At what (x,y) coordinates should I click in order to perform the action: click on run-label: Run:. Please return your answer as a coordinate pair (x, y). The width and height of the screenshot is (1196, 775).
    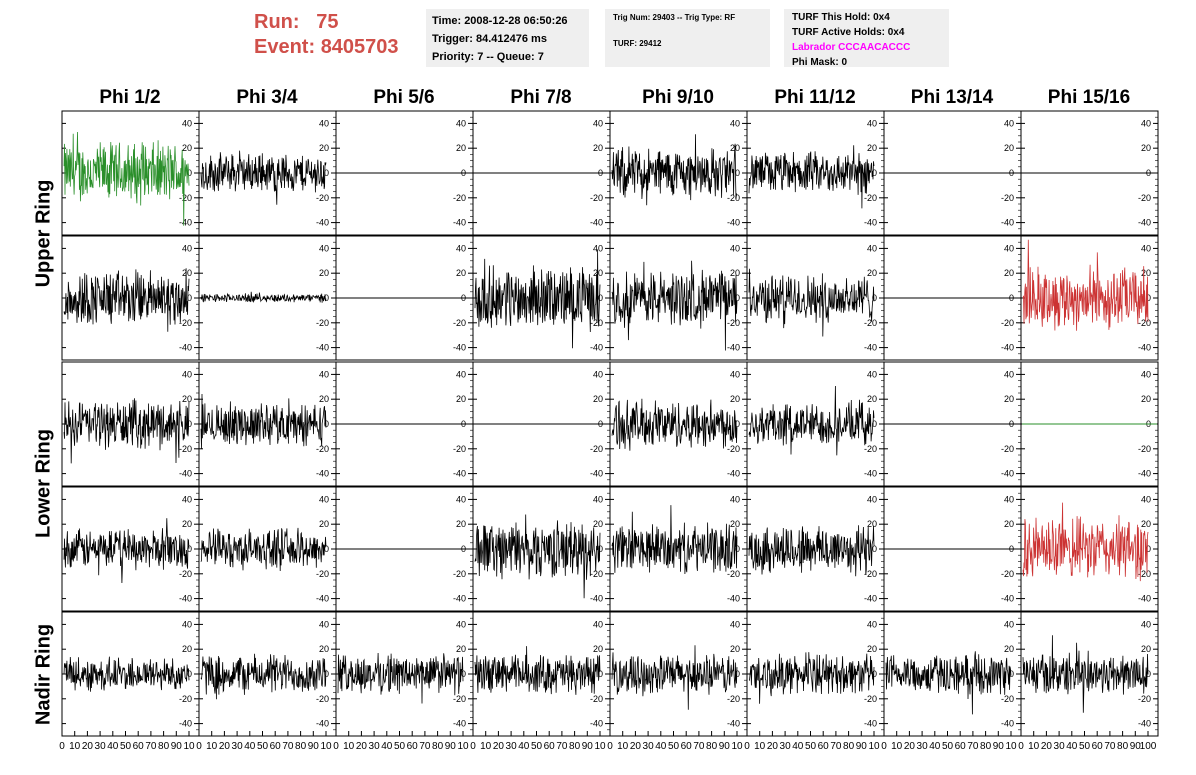
    Looking at the image, I should click on (277, 22).